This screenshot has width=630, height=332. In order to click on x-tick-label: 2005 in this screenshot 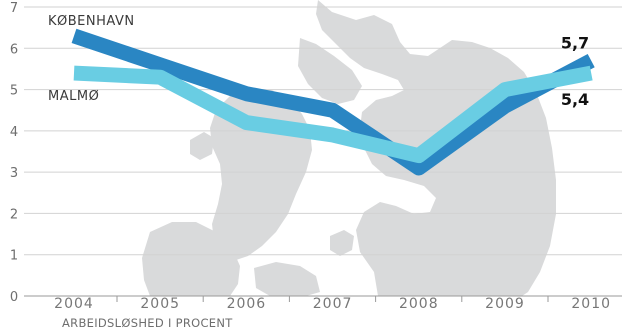, I will do `click(160, 304)`.